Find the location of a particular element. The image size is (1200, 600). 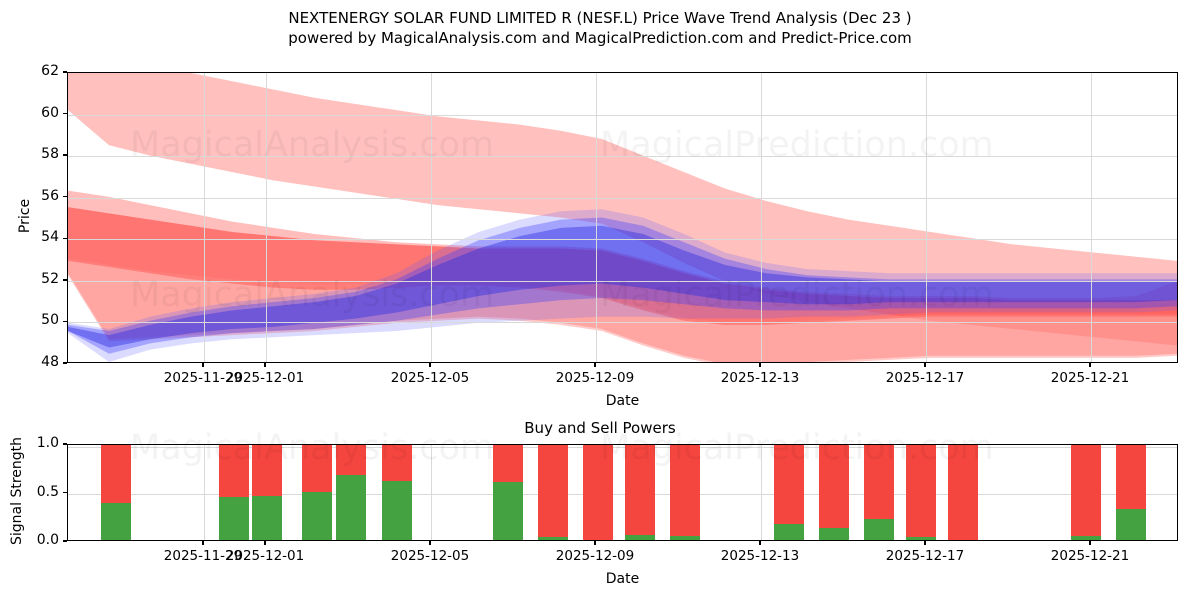

subplot-title: Buy and Sell Powers is located at coordinates (600, 428).